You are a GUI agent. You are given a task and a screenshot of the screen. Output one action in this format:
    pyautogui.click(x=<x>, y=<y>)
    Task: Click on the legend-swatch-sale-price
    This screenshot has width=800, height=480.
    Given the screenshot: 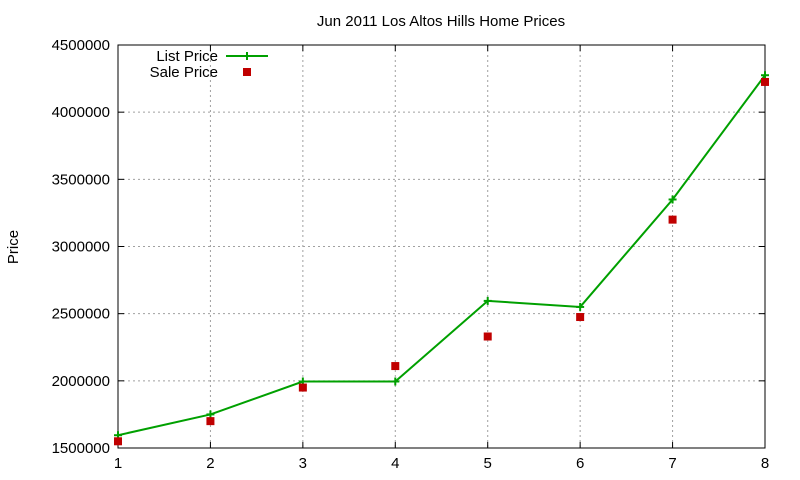 What is the action you would take?
    pyautogui.click(x=247, y=72)
    